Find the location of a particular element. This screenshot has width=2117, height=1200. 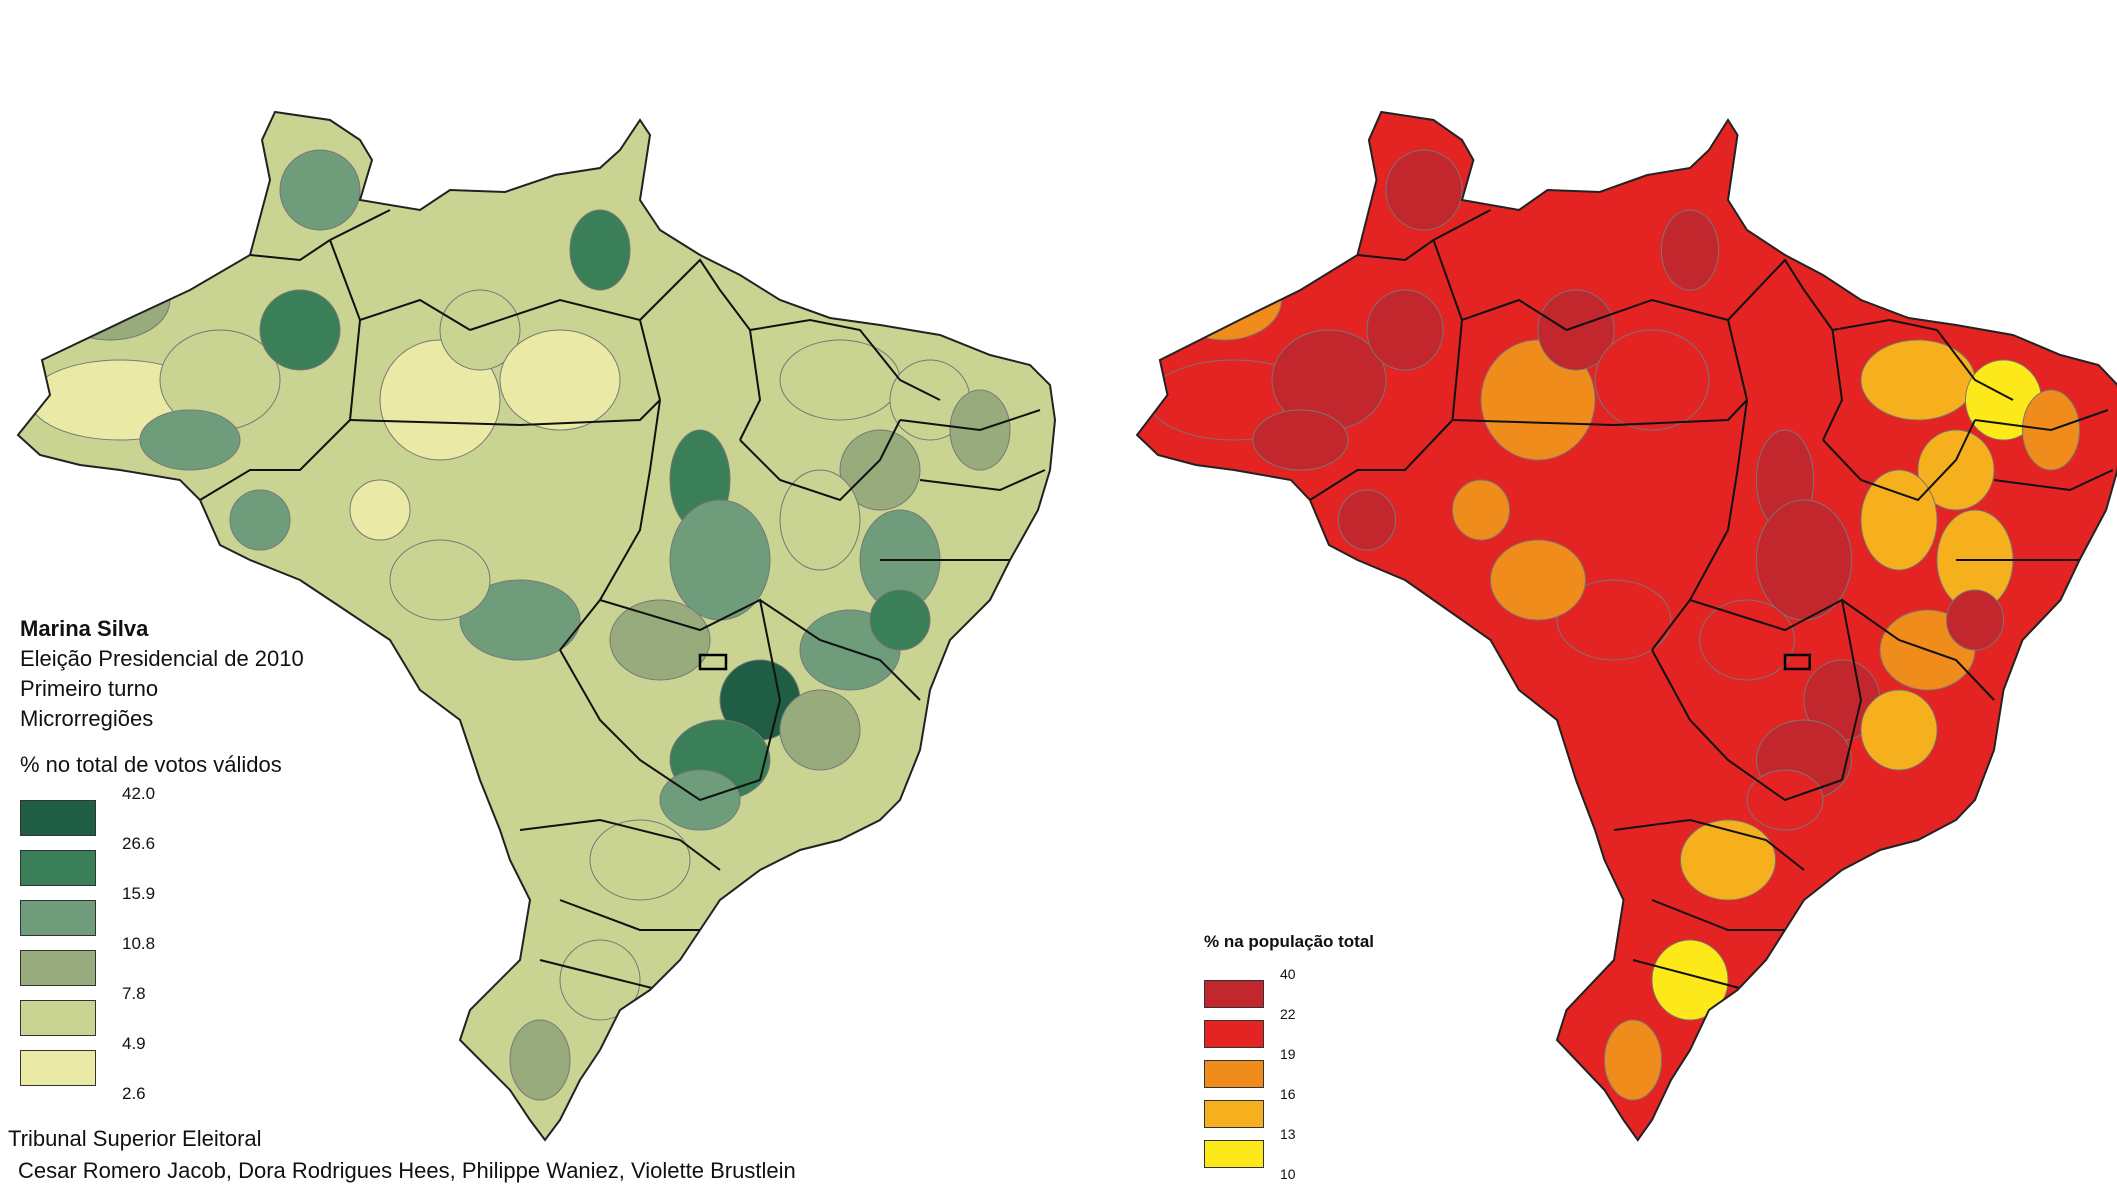

legend-scale-title: % no total de votos válidos is located at coordinates (151, 764).